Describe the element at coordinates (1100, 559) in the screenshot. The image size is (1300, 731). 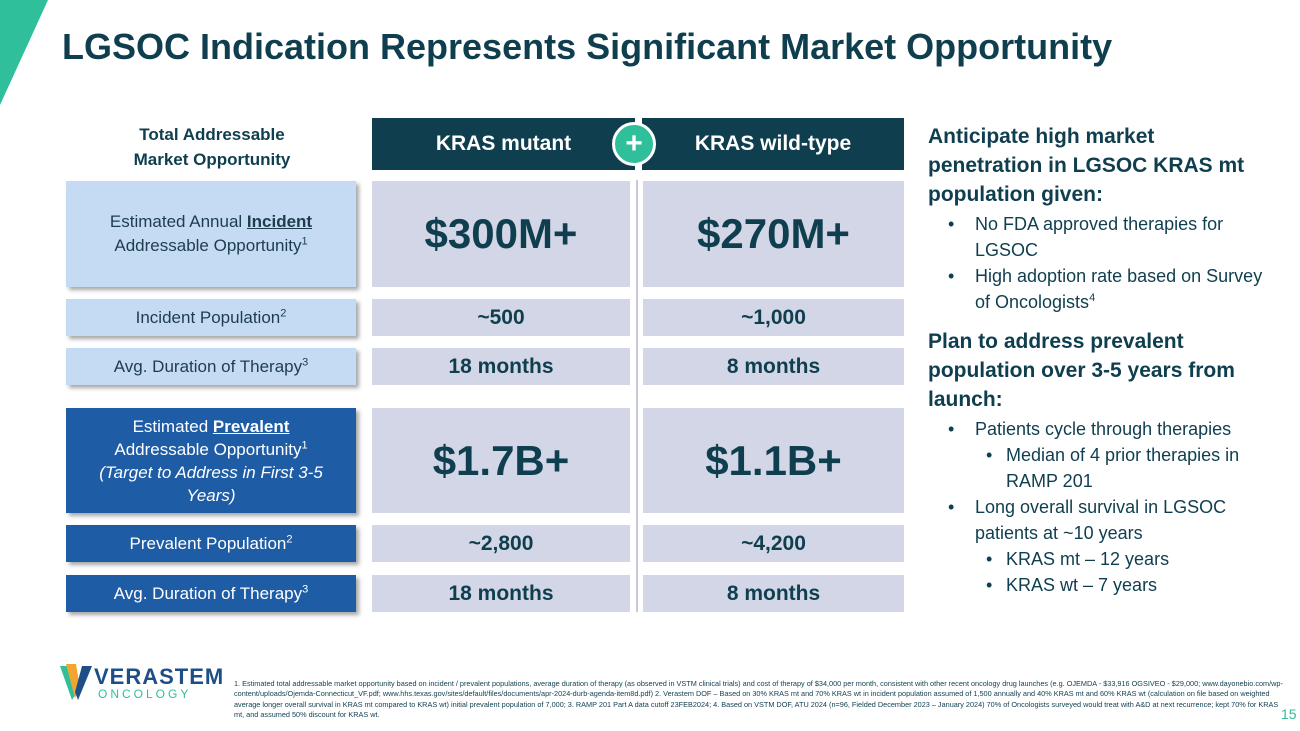
I see `list-item: KRAS mt – 12 years` at that location.